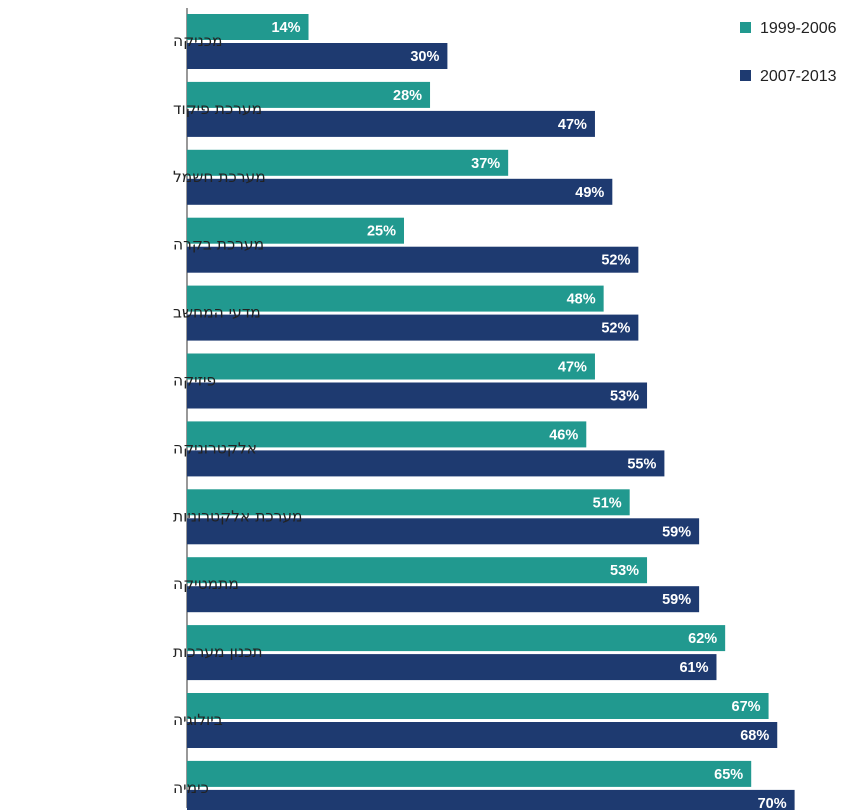  Describe the element at coordinates (485, 164) in the screenshot. I see `data-label: 37%` at that location.